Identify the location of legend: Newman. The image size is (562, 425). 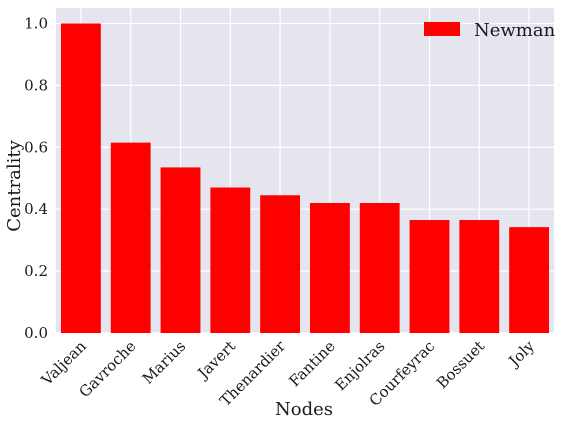
(490, 30).